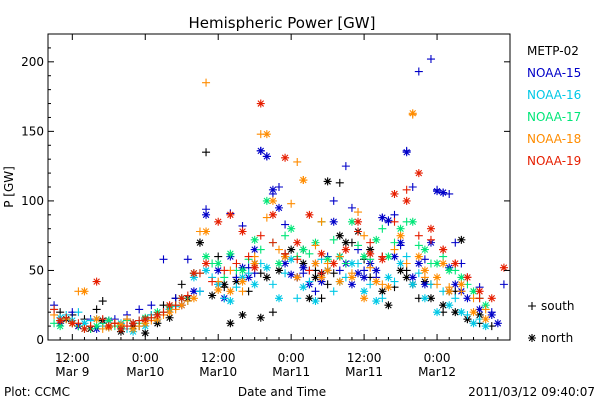 The width and height of the screenshot is (600, 400). What do you see at coordinates (554, 161) in the screenshot?
I see `legend-entry-noaa-19: NOAA-19` at bounding box center [554, 161].